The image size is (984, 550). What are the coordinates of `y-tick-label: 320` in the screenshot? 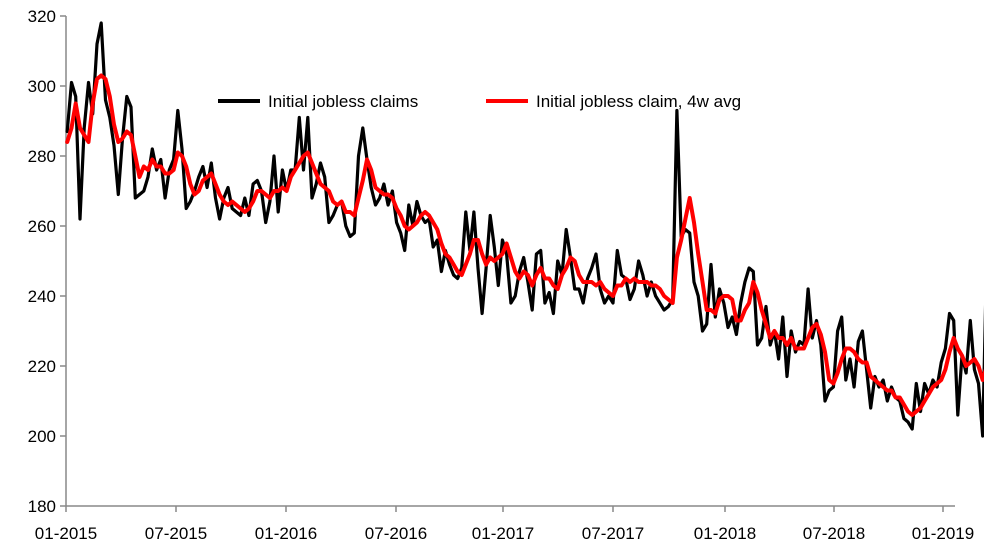 It's located at (42, 16).